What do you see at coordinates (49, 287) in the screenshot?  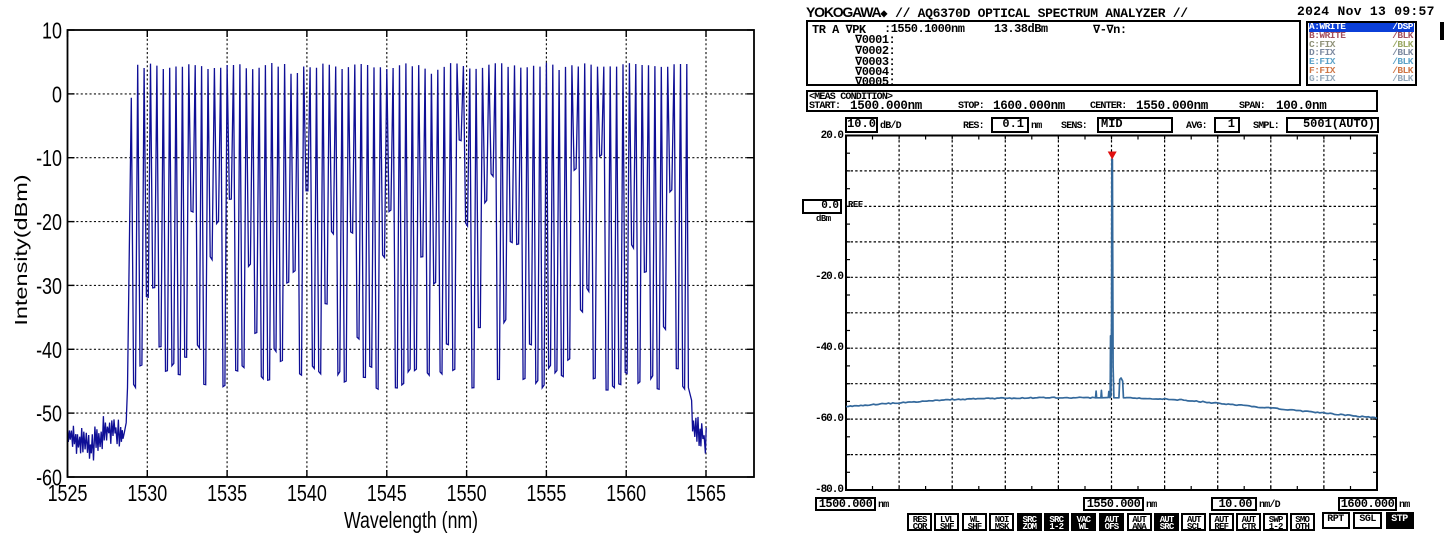 I see `svg-text: -30` at bounding box center [49, 287].